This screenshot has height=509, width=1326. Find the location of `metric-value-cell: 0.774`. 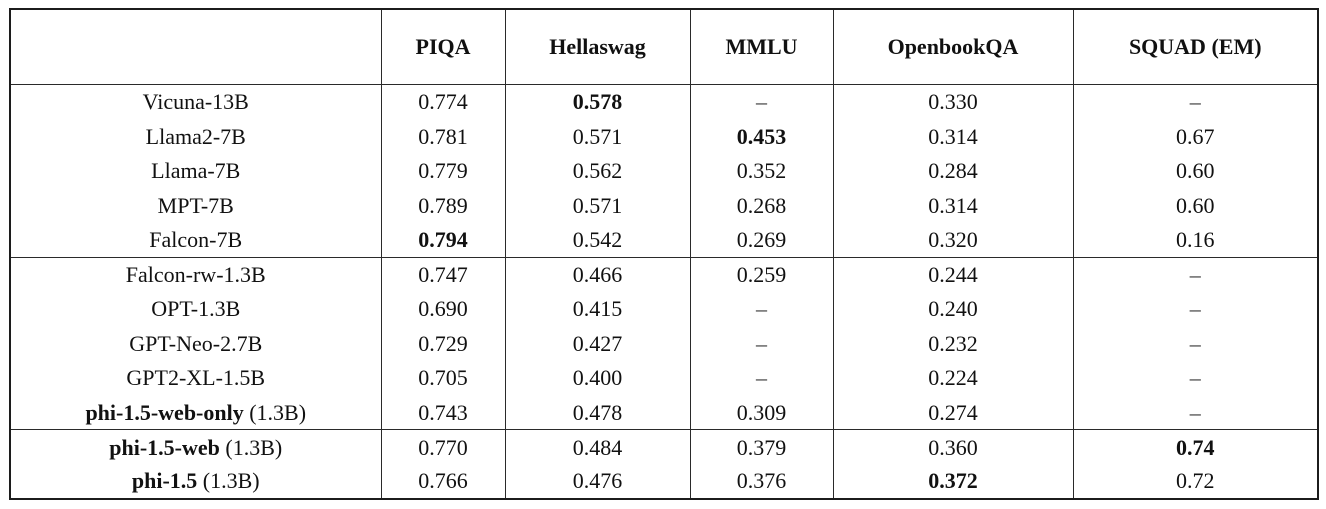

metric-value-cell: 0.774 is located at coordinates (442, 102).